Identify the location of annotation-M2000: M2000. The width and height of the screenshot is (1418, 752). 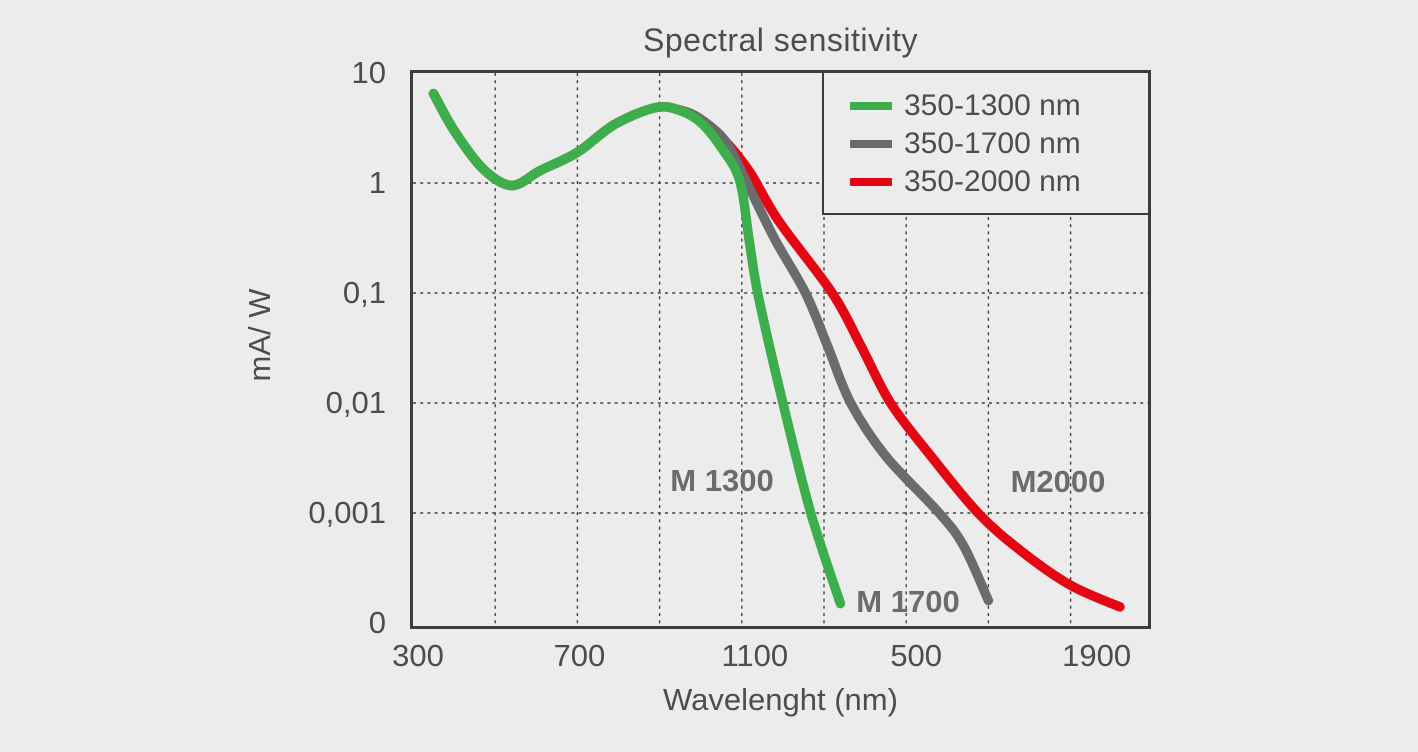
(1058, 481).